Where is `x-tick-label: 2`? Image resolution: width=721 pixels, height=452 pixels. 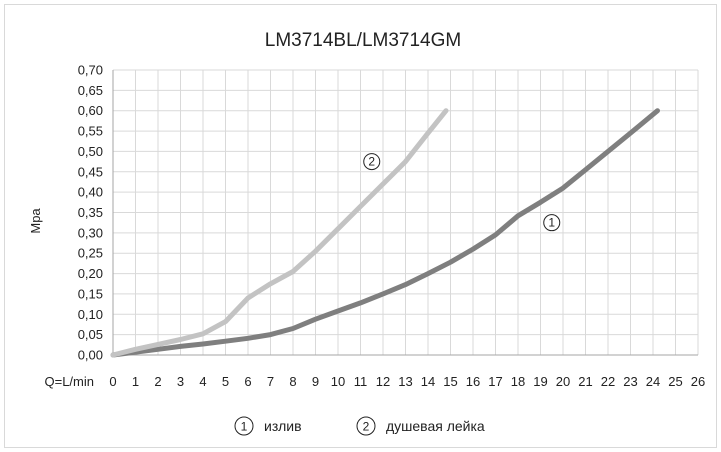 x-tick-label: 2 is located at coordinates (157, 381).